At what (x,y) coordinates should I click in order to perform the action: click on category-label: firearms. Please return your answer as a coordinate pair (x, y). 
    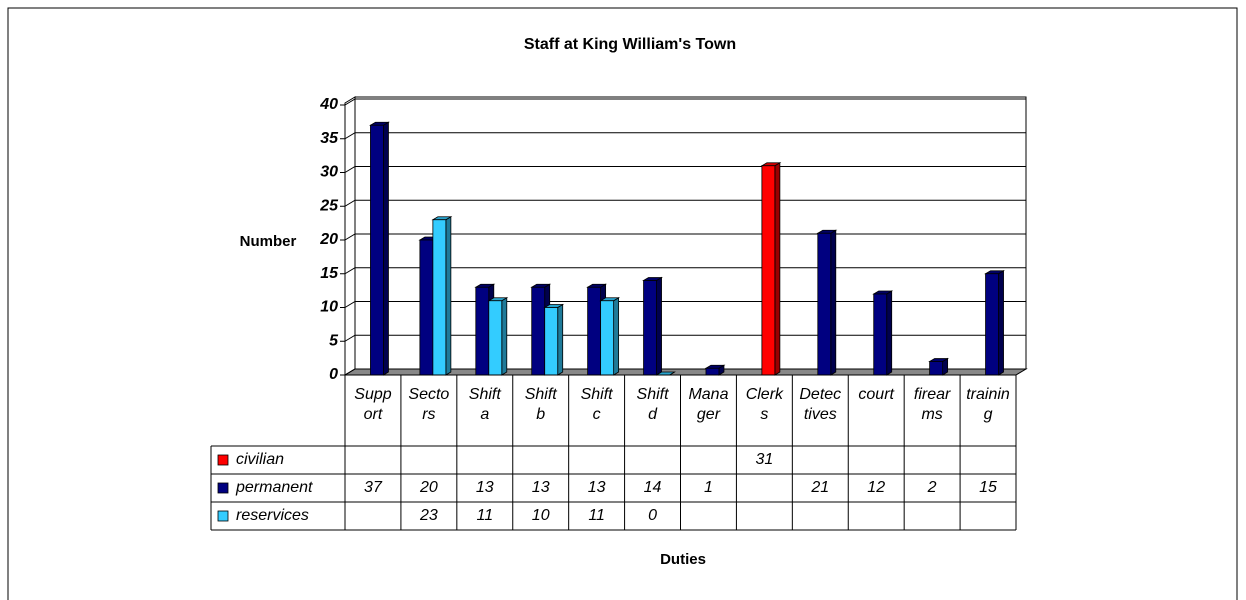
    Looking at the image, I should click on (932, 404).